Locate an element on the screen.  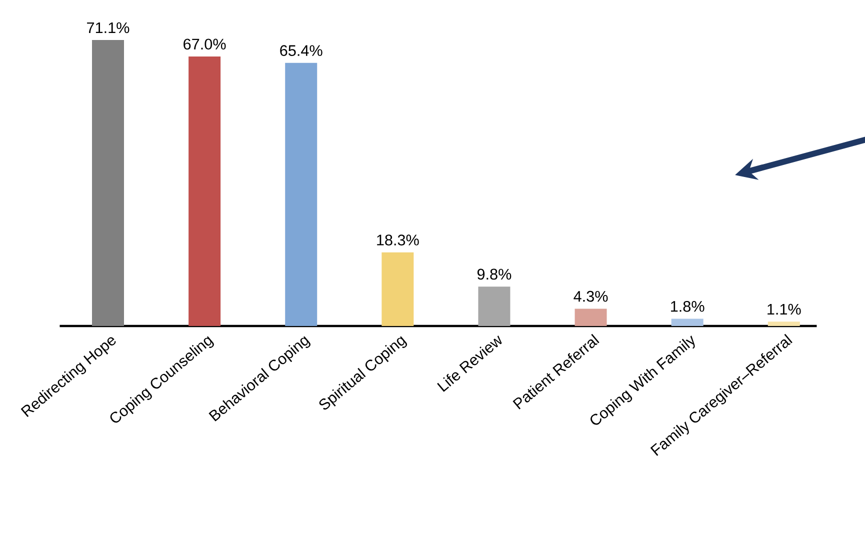
data-label: 1.1% is located at coordinates (784, 309).